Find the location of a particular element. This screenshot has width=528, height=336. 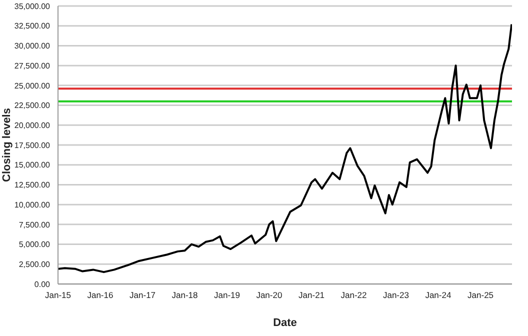

y-tick-label: 2,500.00 is located at coordinates (34, 264).